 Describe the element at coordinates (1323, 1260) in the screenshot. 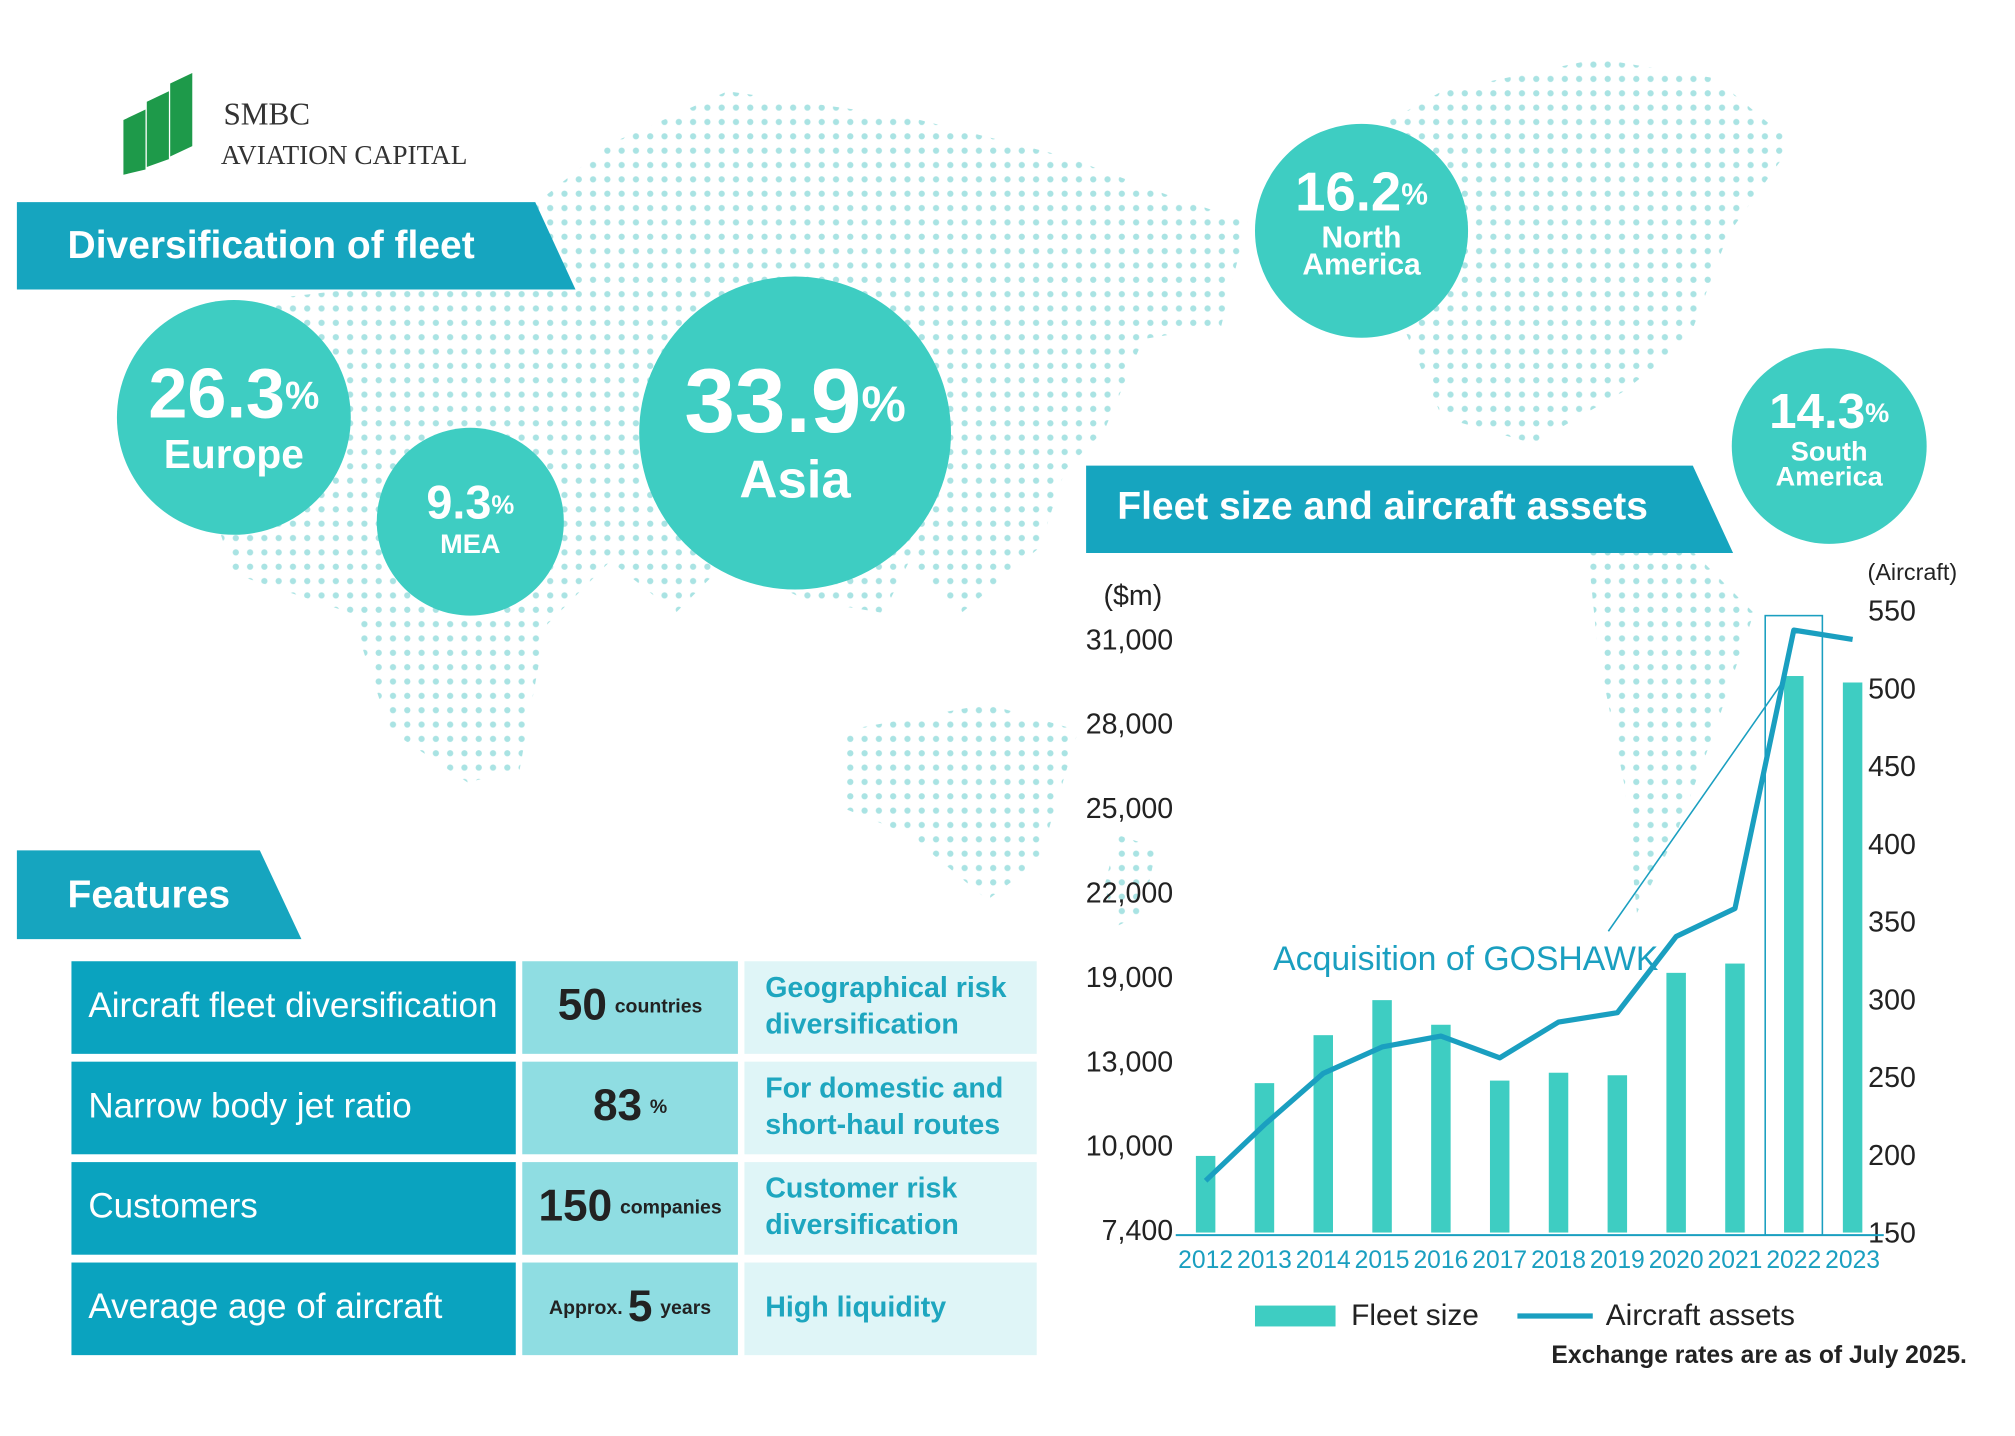

I see `x-tick-label: 2014` at that location.